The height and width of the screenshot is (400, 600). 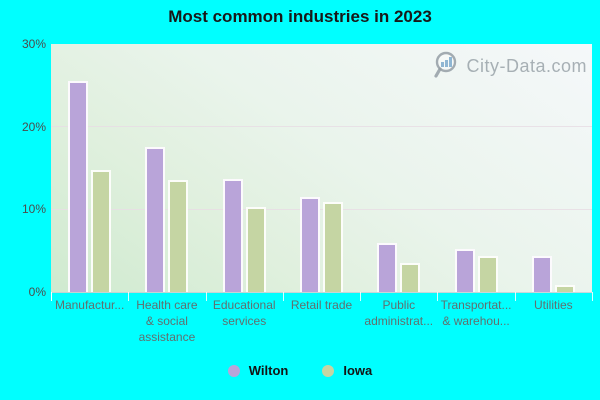 What do you see at coordinates (233, 370) in the screenshot?
I see `legend-swatch-wilton` at bounding box center [233, 370].